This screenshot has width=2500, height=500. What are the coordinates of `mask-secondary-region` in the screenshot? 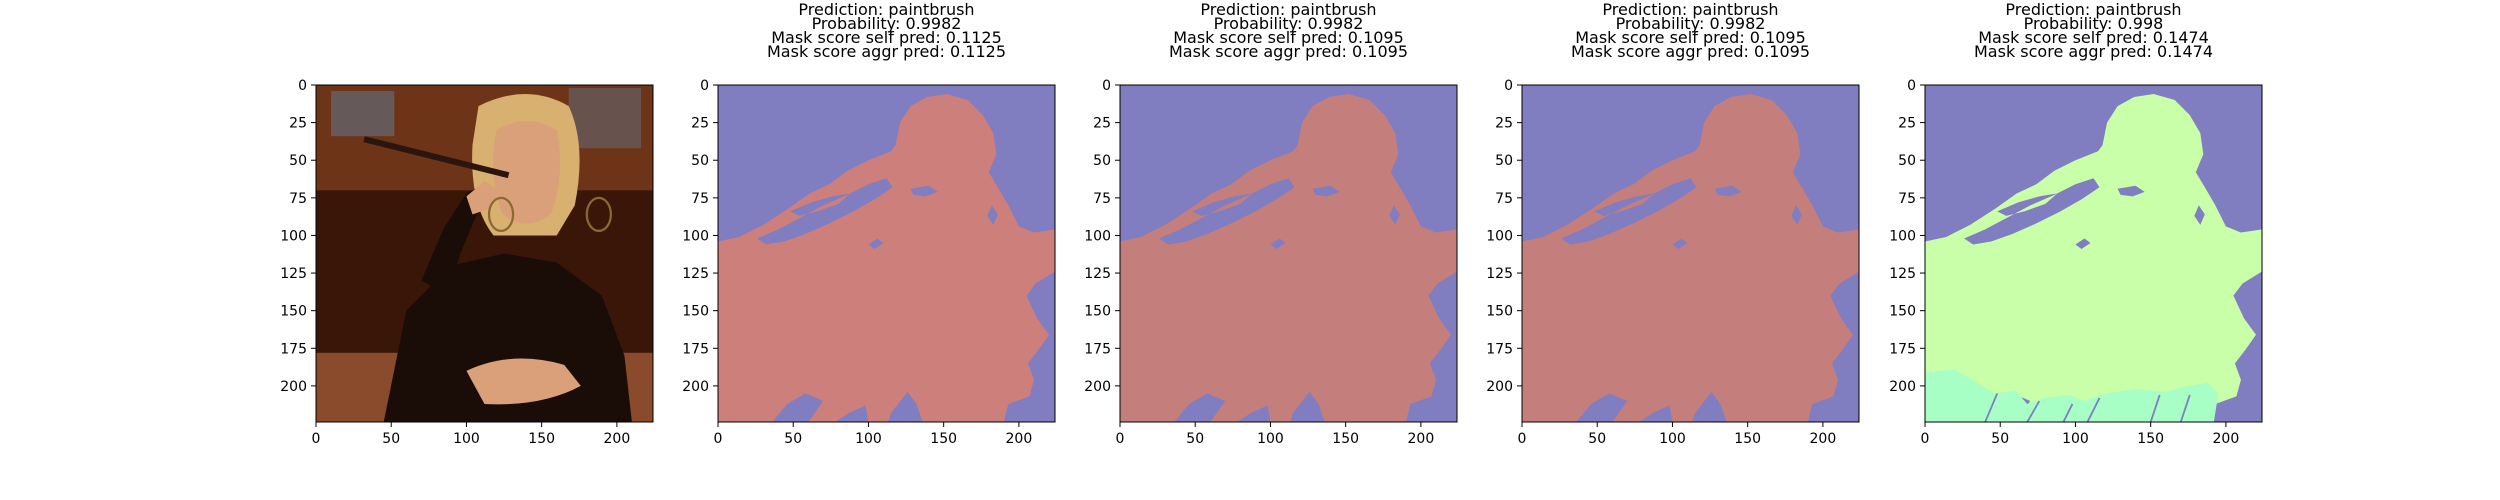 It's located at (2072, 395).